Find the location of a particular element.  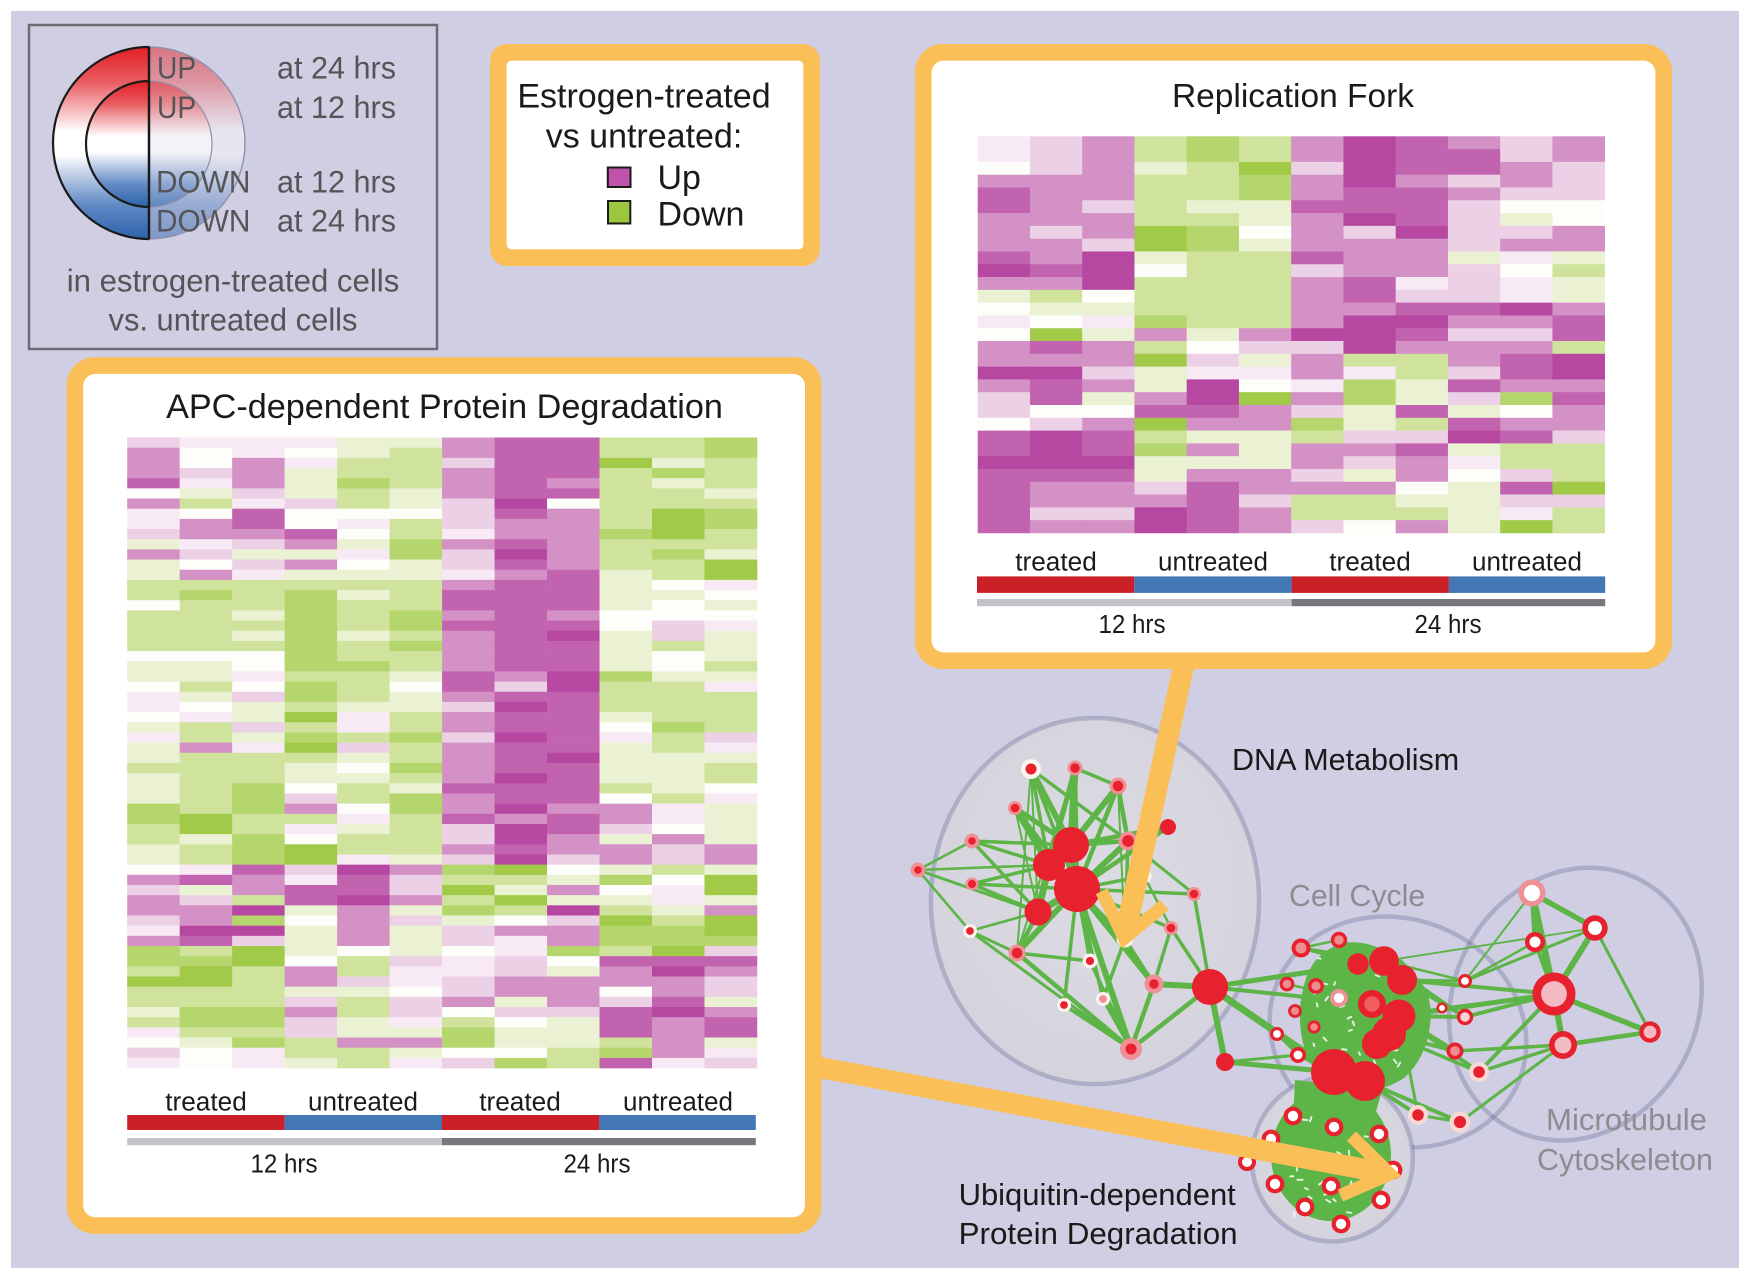

svg-text: Estrogen-treated is located at coordinates (643, 97).